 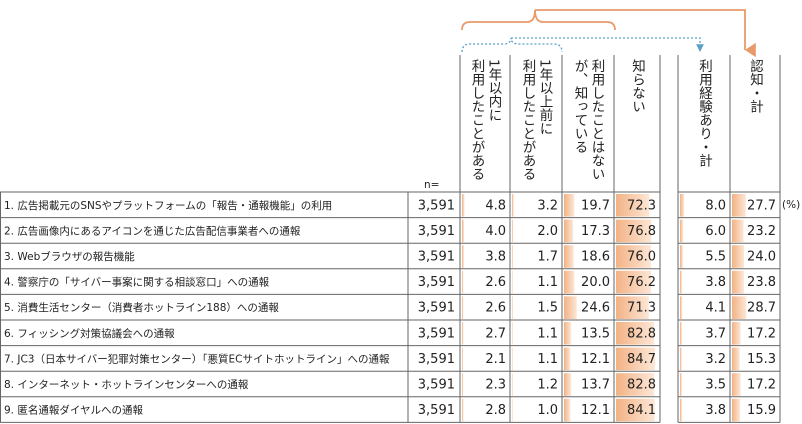 I want to click on row-label: 2. 広告画像内にあるアイコンを通じた広告配信事業者への通報, so click(x=152, y=230).